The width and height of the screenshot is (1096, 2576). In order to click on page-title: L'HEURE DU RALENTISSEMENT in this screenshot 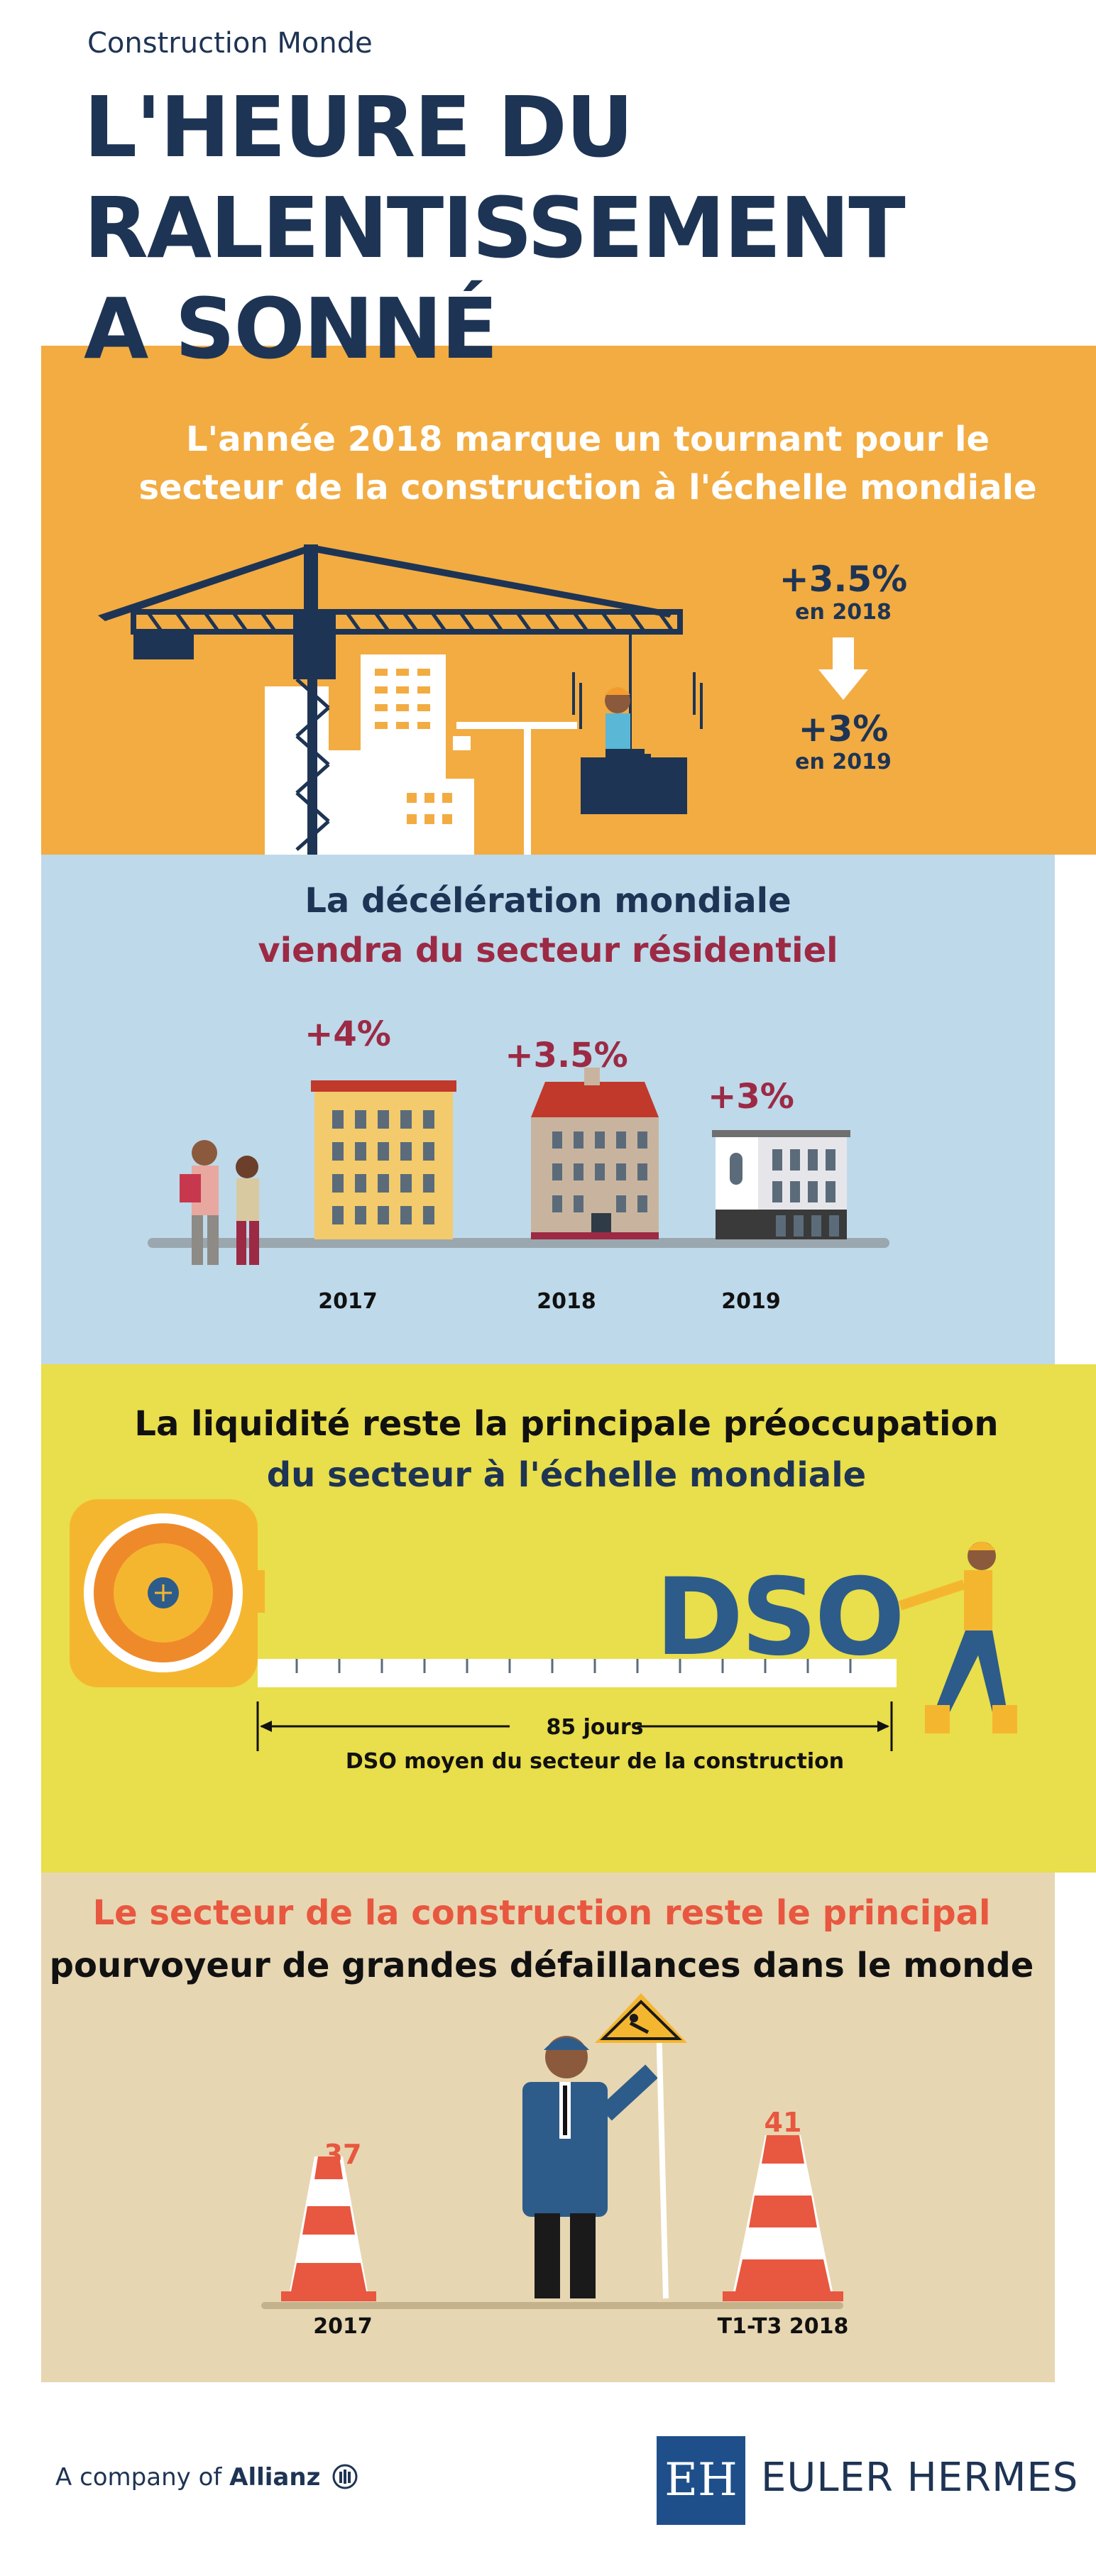, I will do `click(495, 177)`.